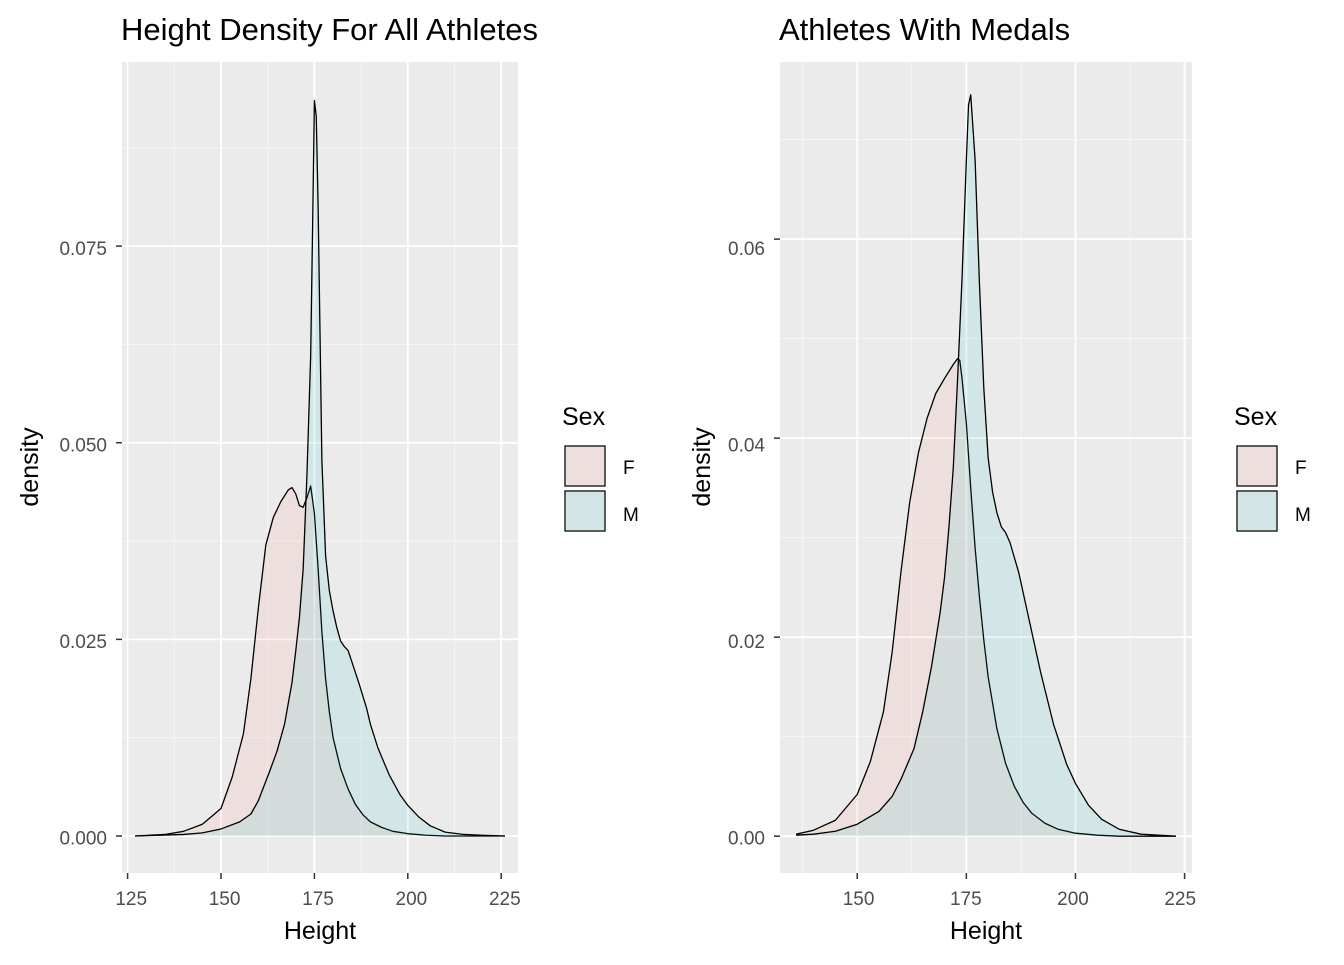  I want to click on right-legend: Sex F M, so click(1272, 467).